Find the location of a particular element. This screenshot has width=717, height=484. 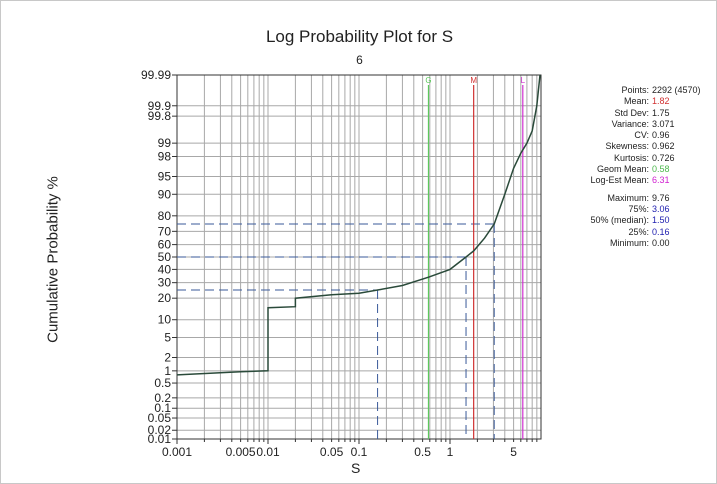

stat-row: Std Dev: 1.75 is located at coordinates (631, 113).